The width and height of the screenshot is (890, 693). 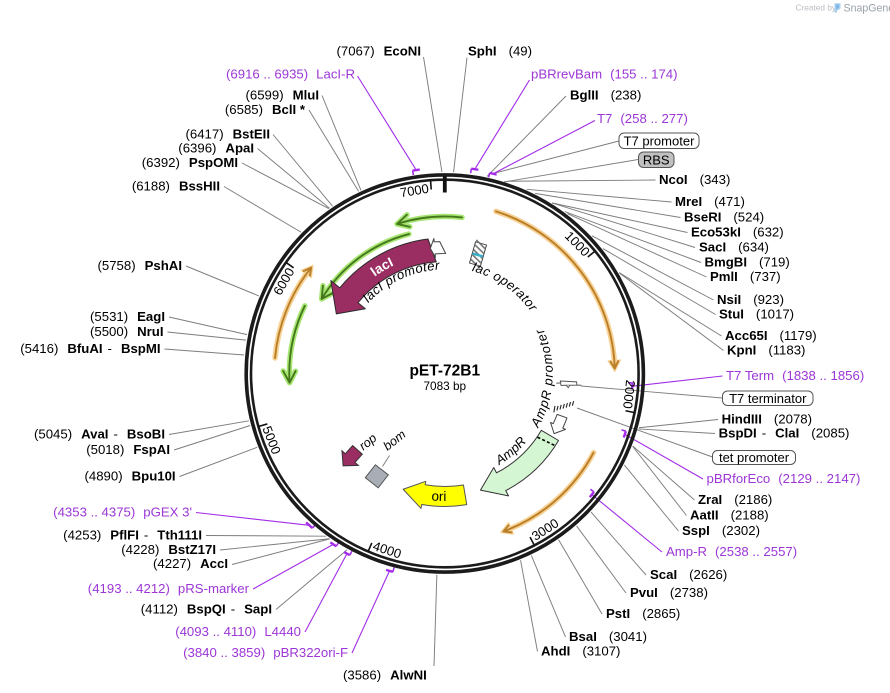 I want to click on svg-text:BmgBI(719): BmgBI (719), so click(x=747, y=262).